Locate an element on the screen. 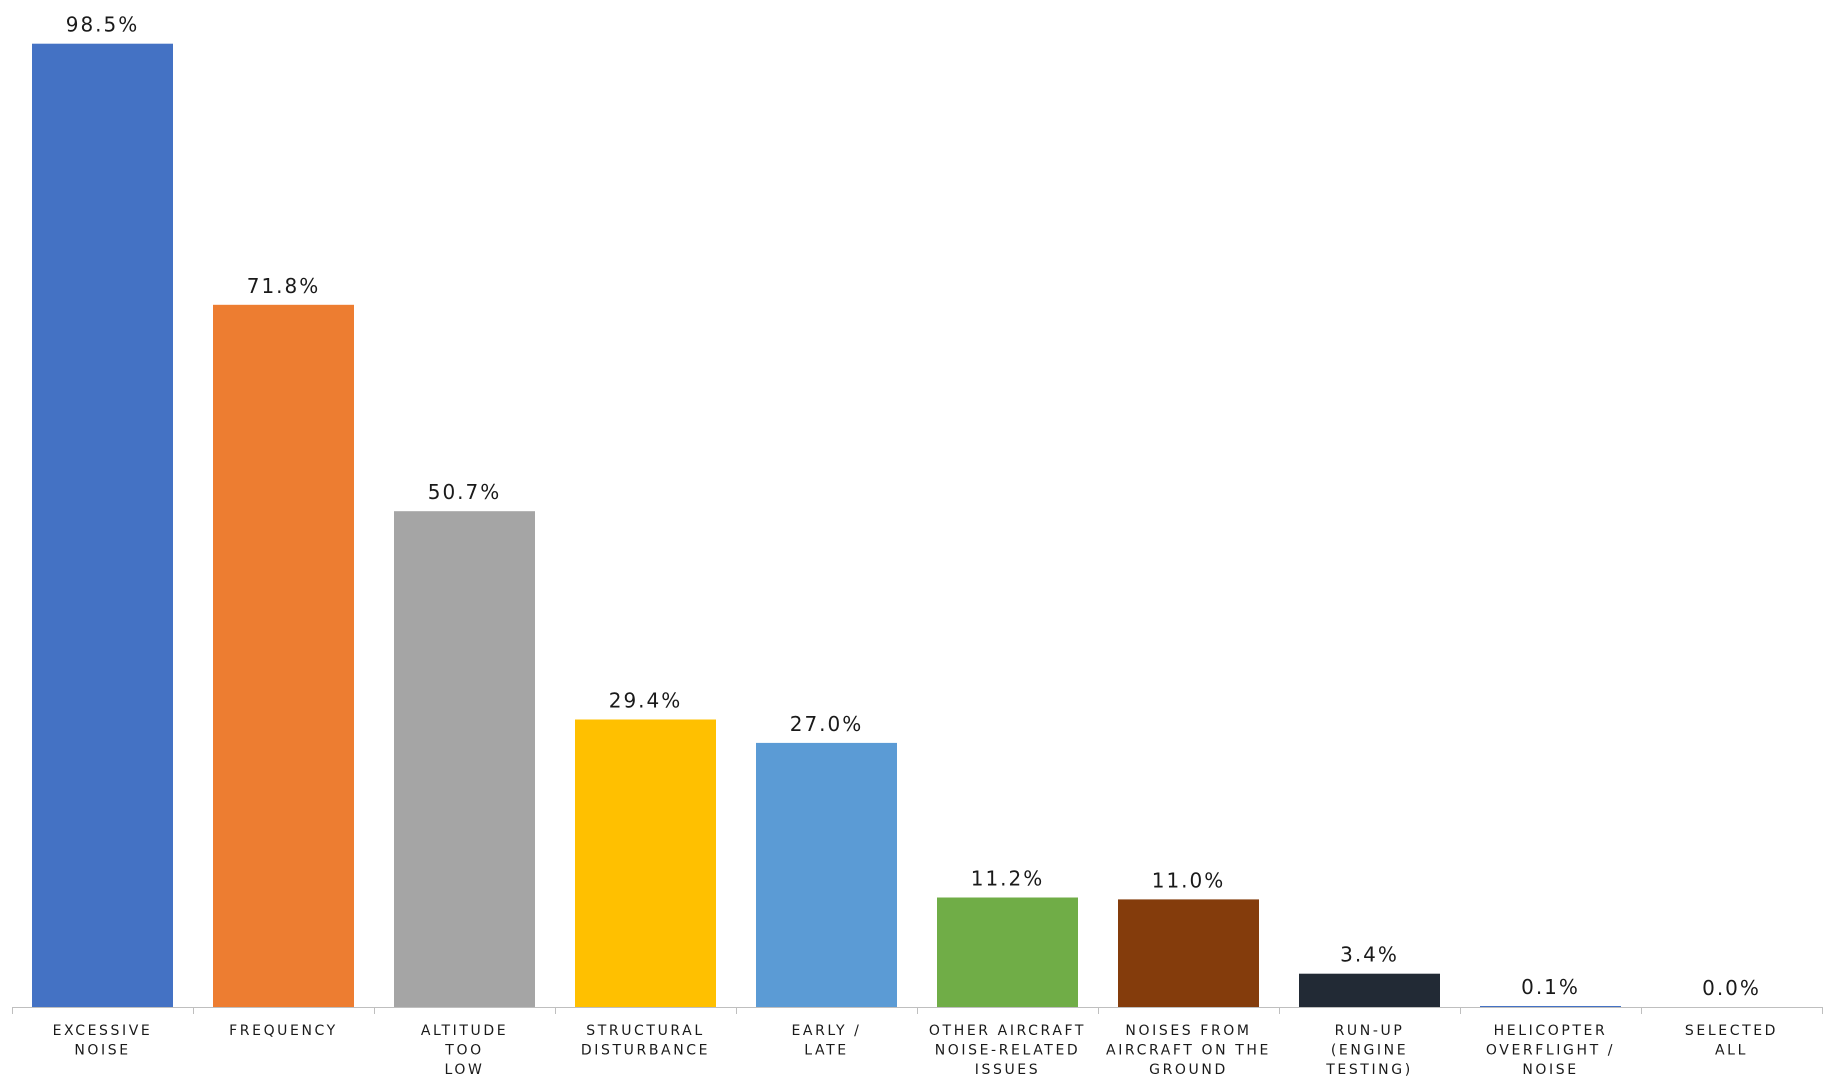 Image resolution: width=1831 pixels, height=1081 pixels. value-label: 98.5% is located at coordinates (103, 25).